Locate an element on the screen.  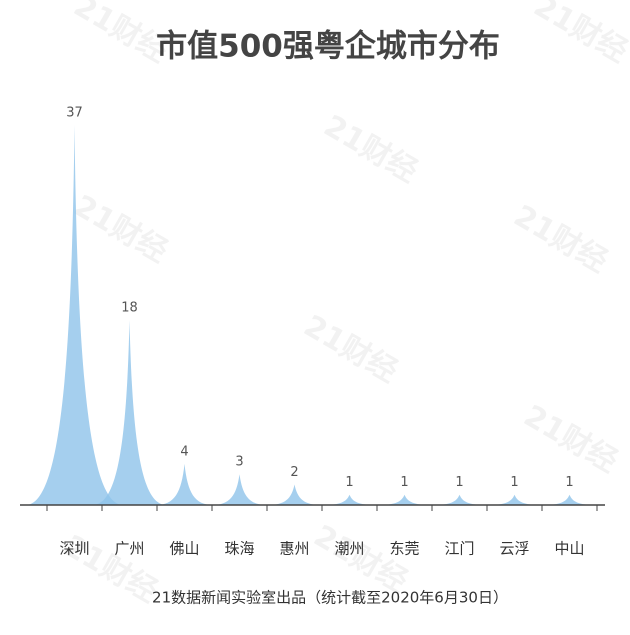
x-tick-label: 中山 is located at coordinates (569, 549).